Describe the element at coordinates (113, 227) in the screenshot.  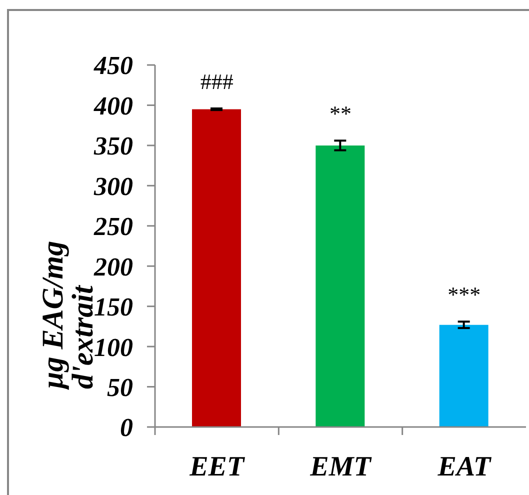
I see `y-tick-label: 250` at that location.